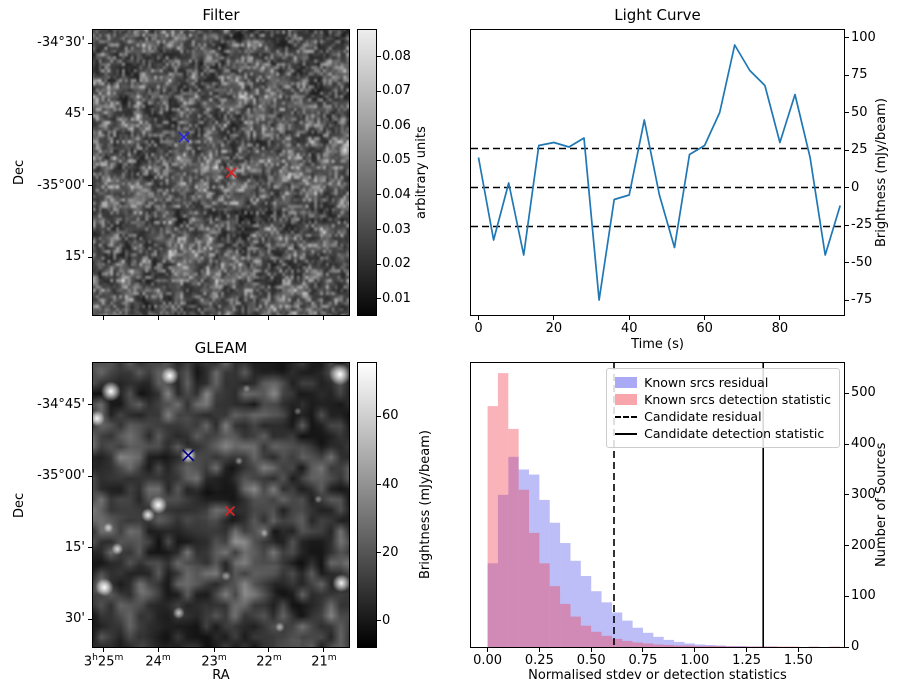 The height and width of the screenshot is (699, 898). I want to click on y-tick-label: -75, so click(862, 299).